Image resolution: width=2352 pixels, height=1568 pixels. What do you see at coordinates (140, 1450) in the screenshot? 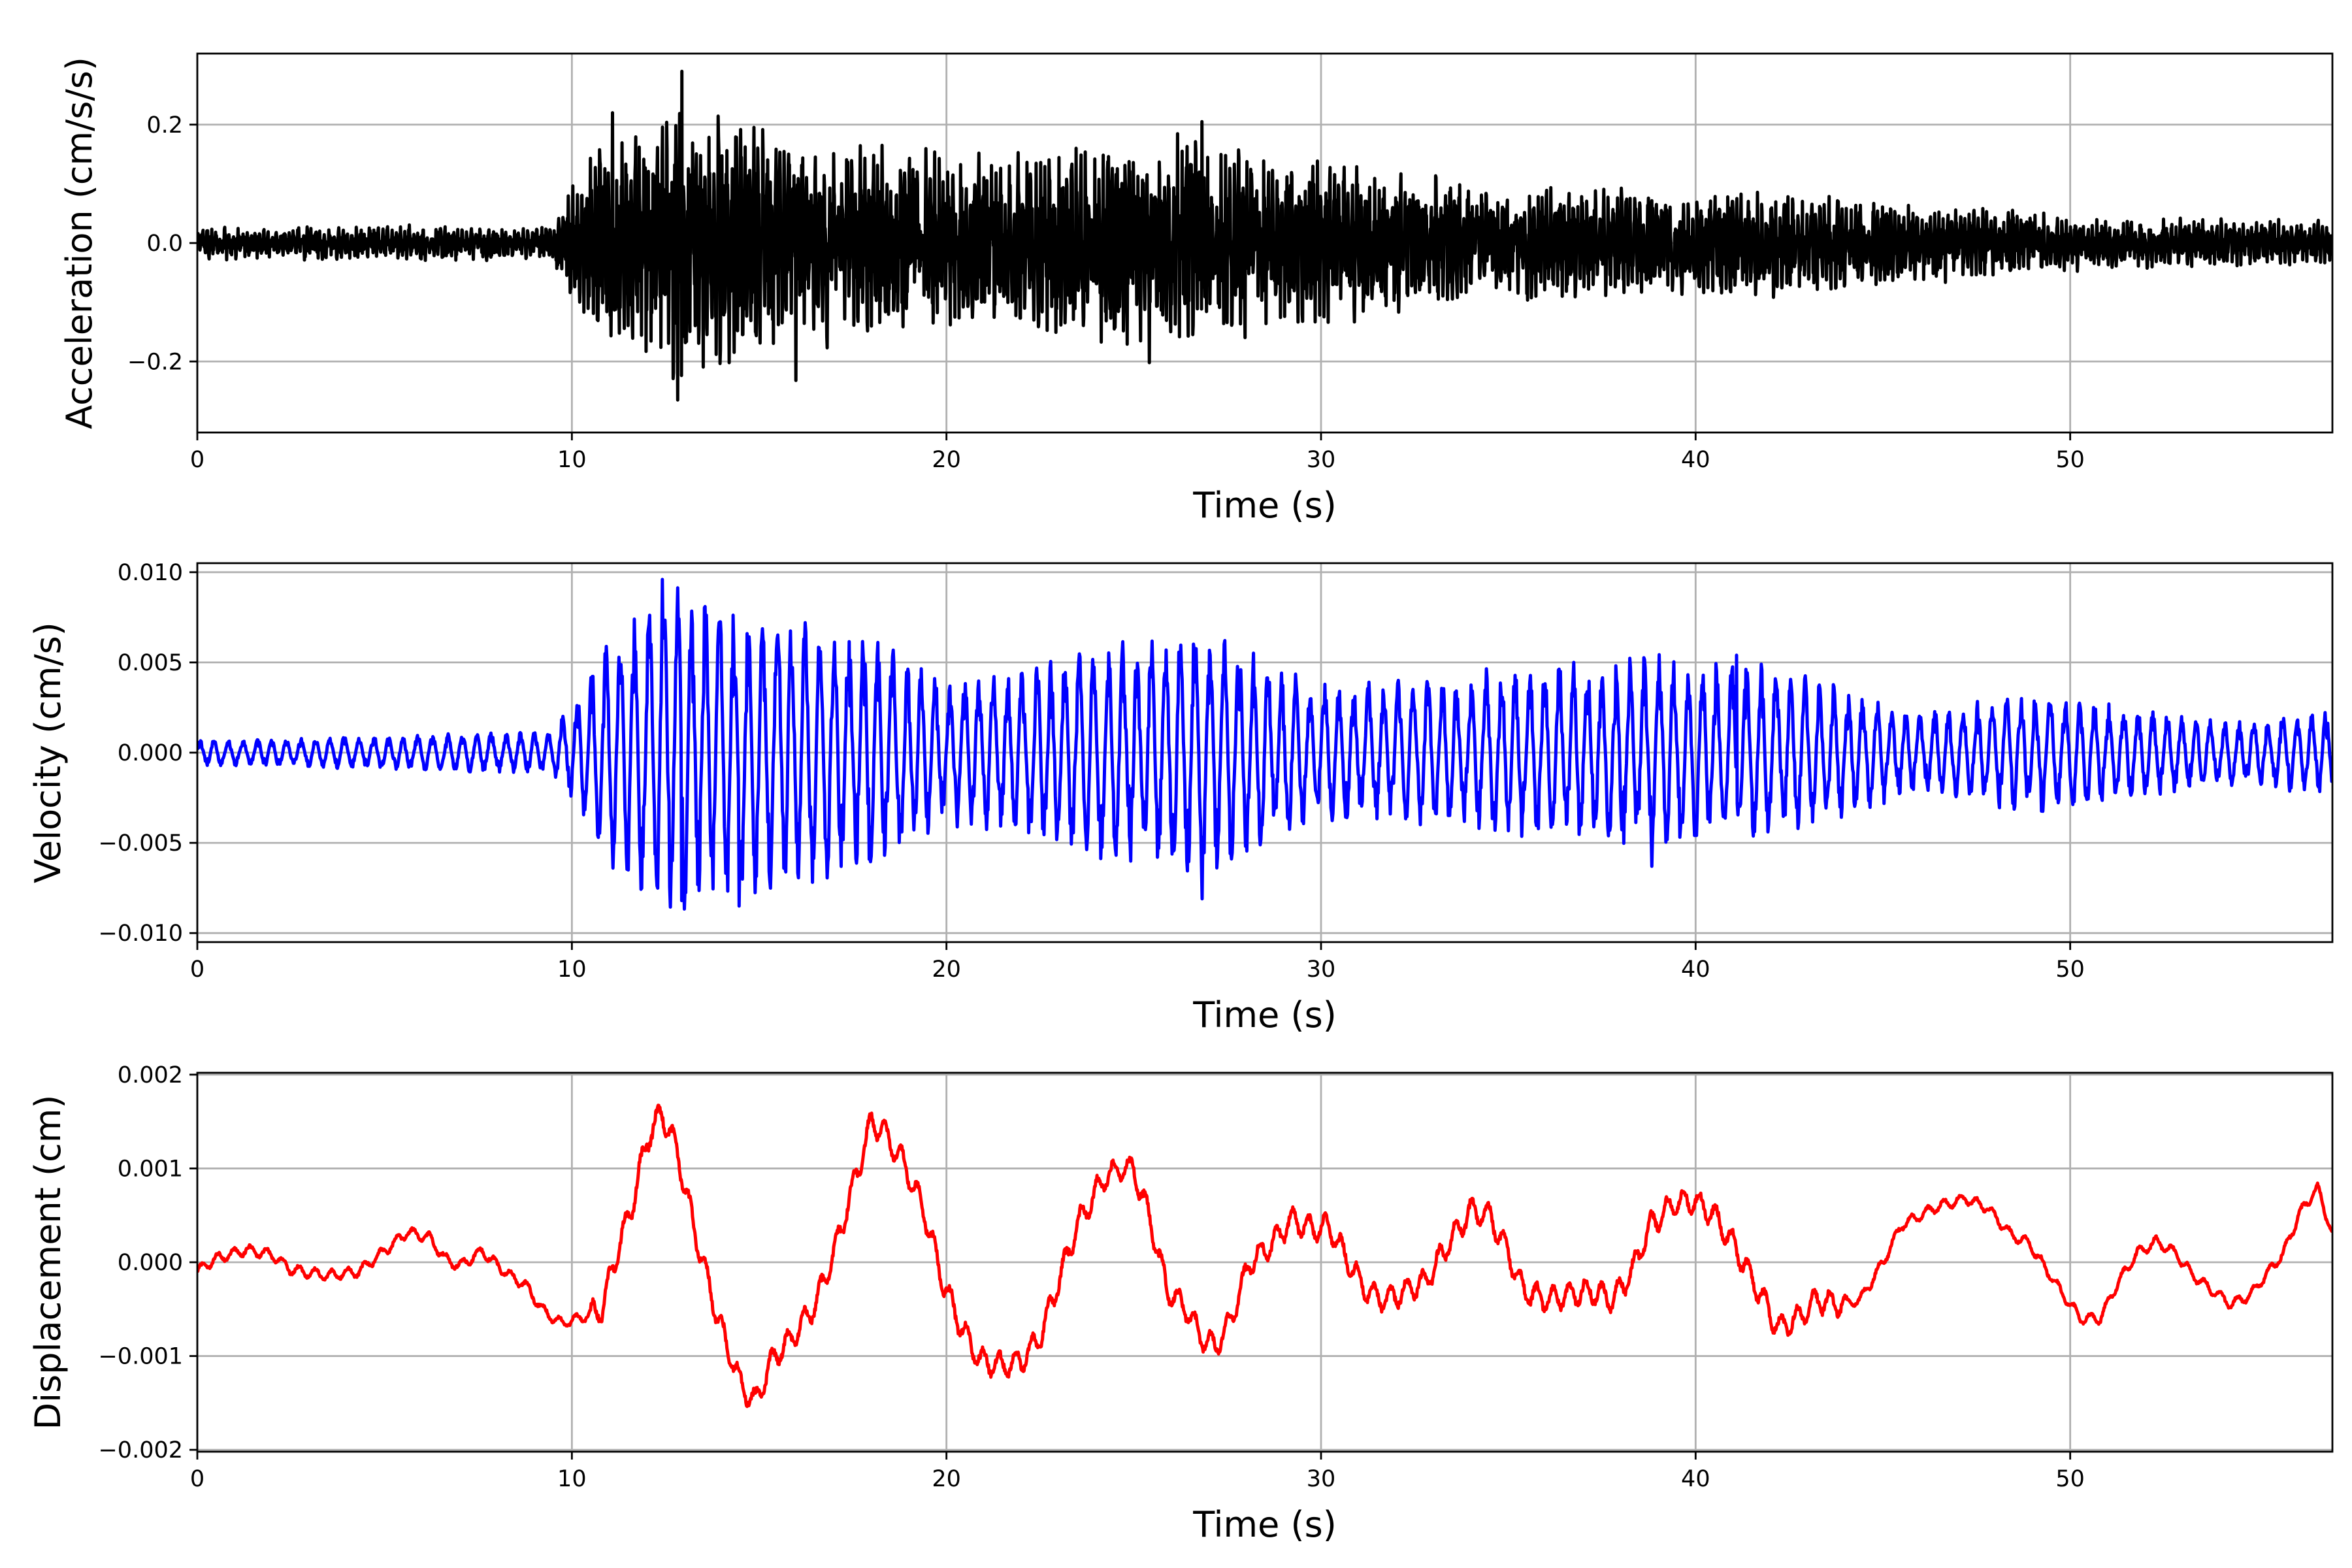
I see `y-tick-label: −0.002` at bounding box center [140, 1450].